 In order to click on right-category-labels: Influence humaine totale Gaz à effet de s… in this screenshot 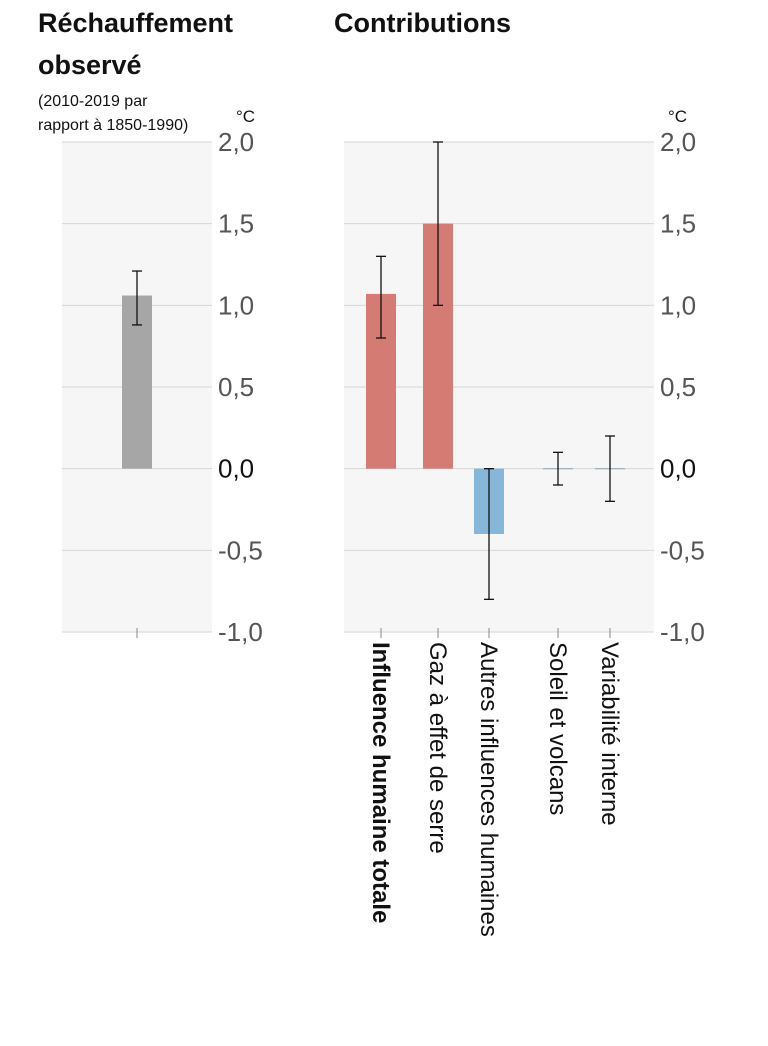, I will do `click(495, 782)`.